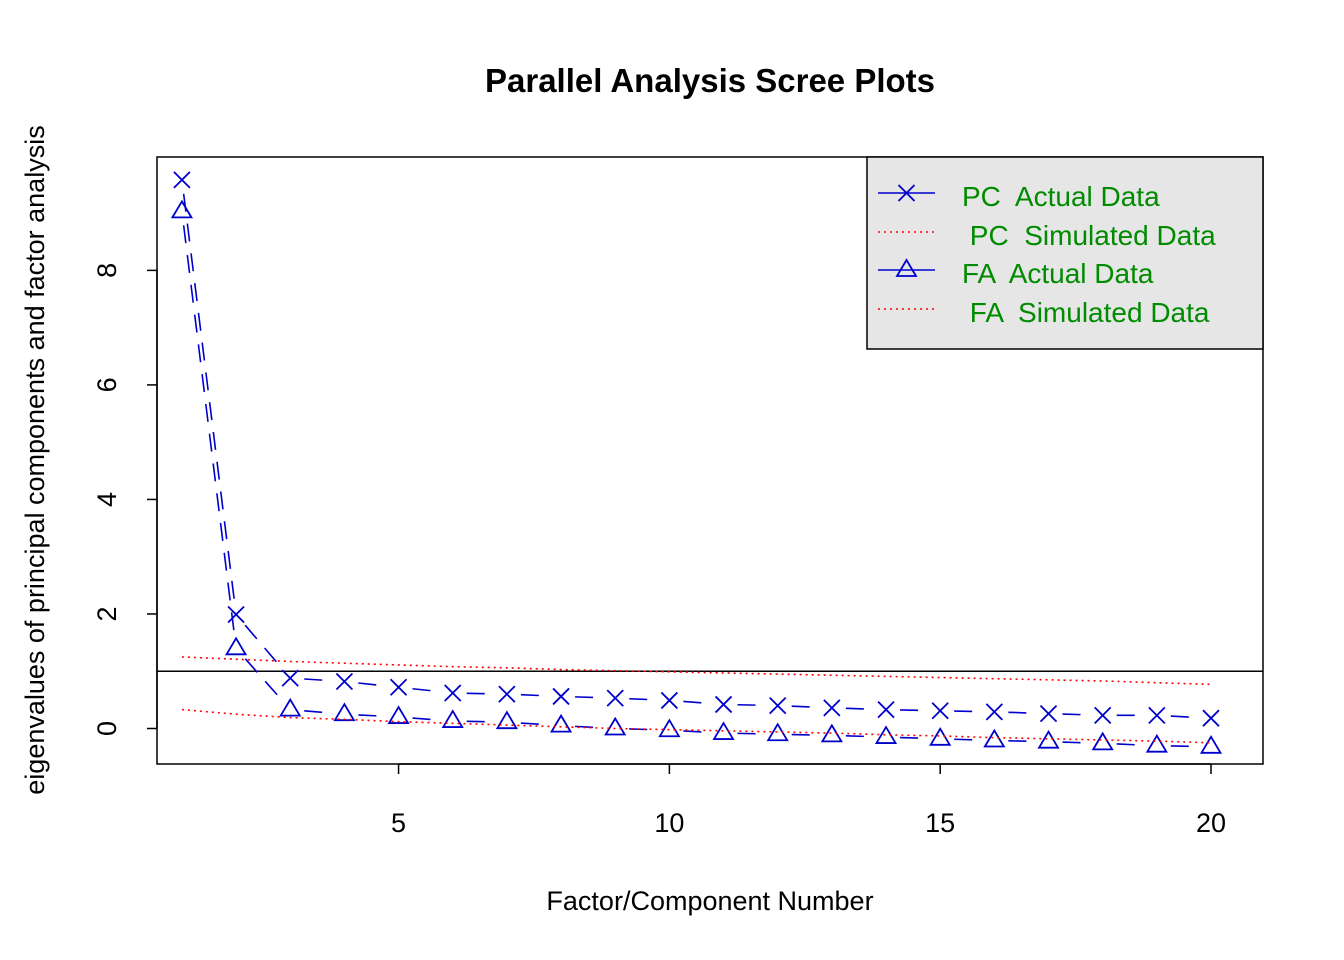 This screenshot has width=1344, height=960. Describe the element at coordinates (107, 728) in the screenshot. I see `y-tick-label-0: 0` at that location.